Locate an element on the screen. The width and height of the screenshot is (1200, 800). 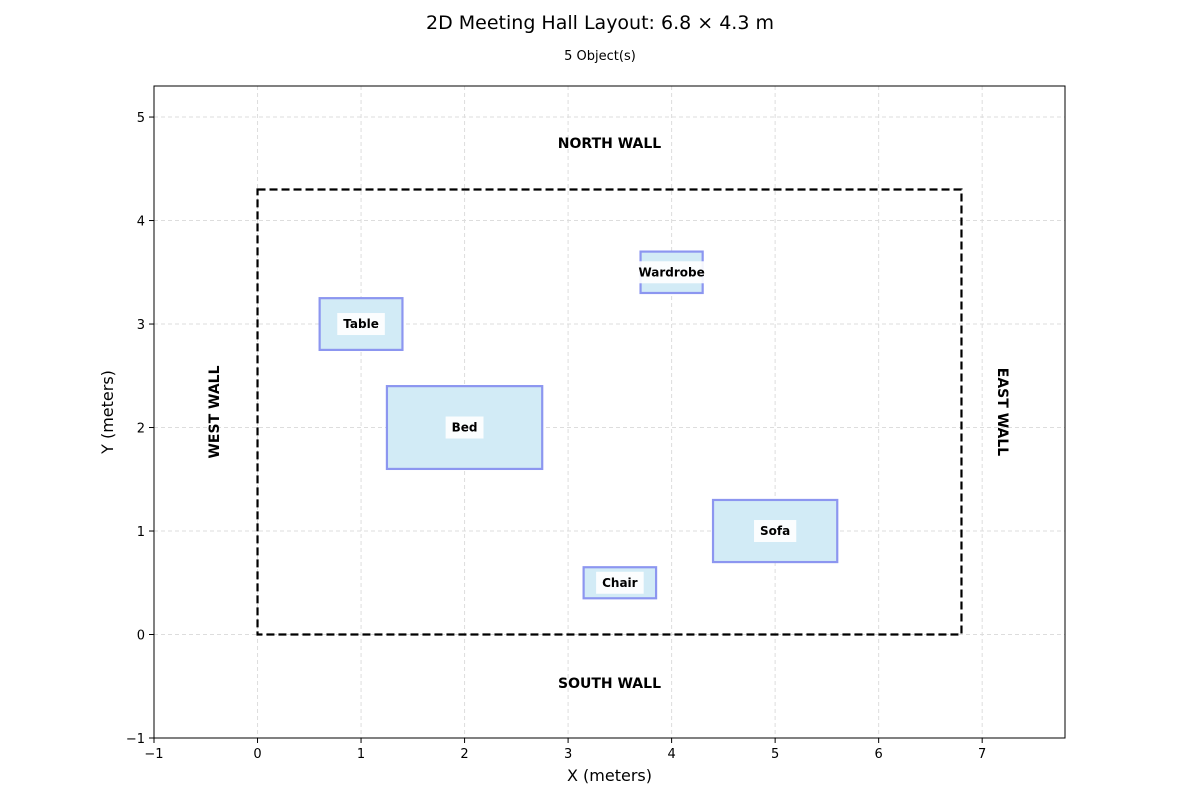
object-table: Table is located at coordinates (361, 324).